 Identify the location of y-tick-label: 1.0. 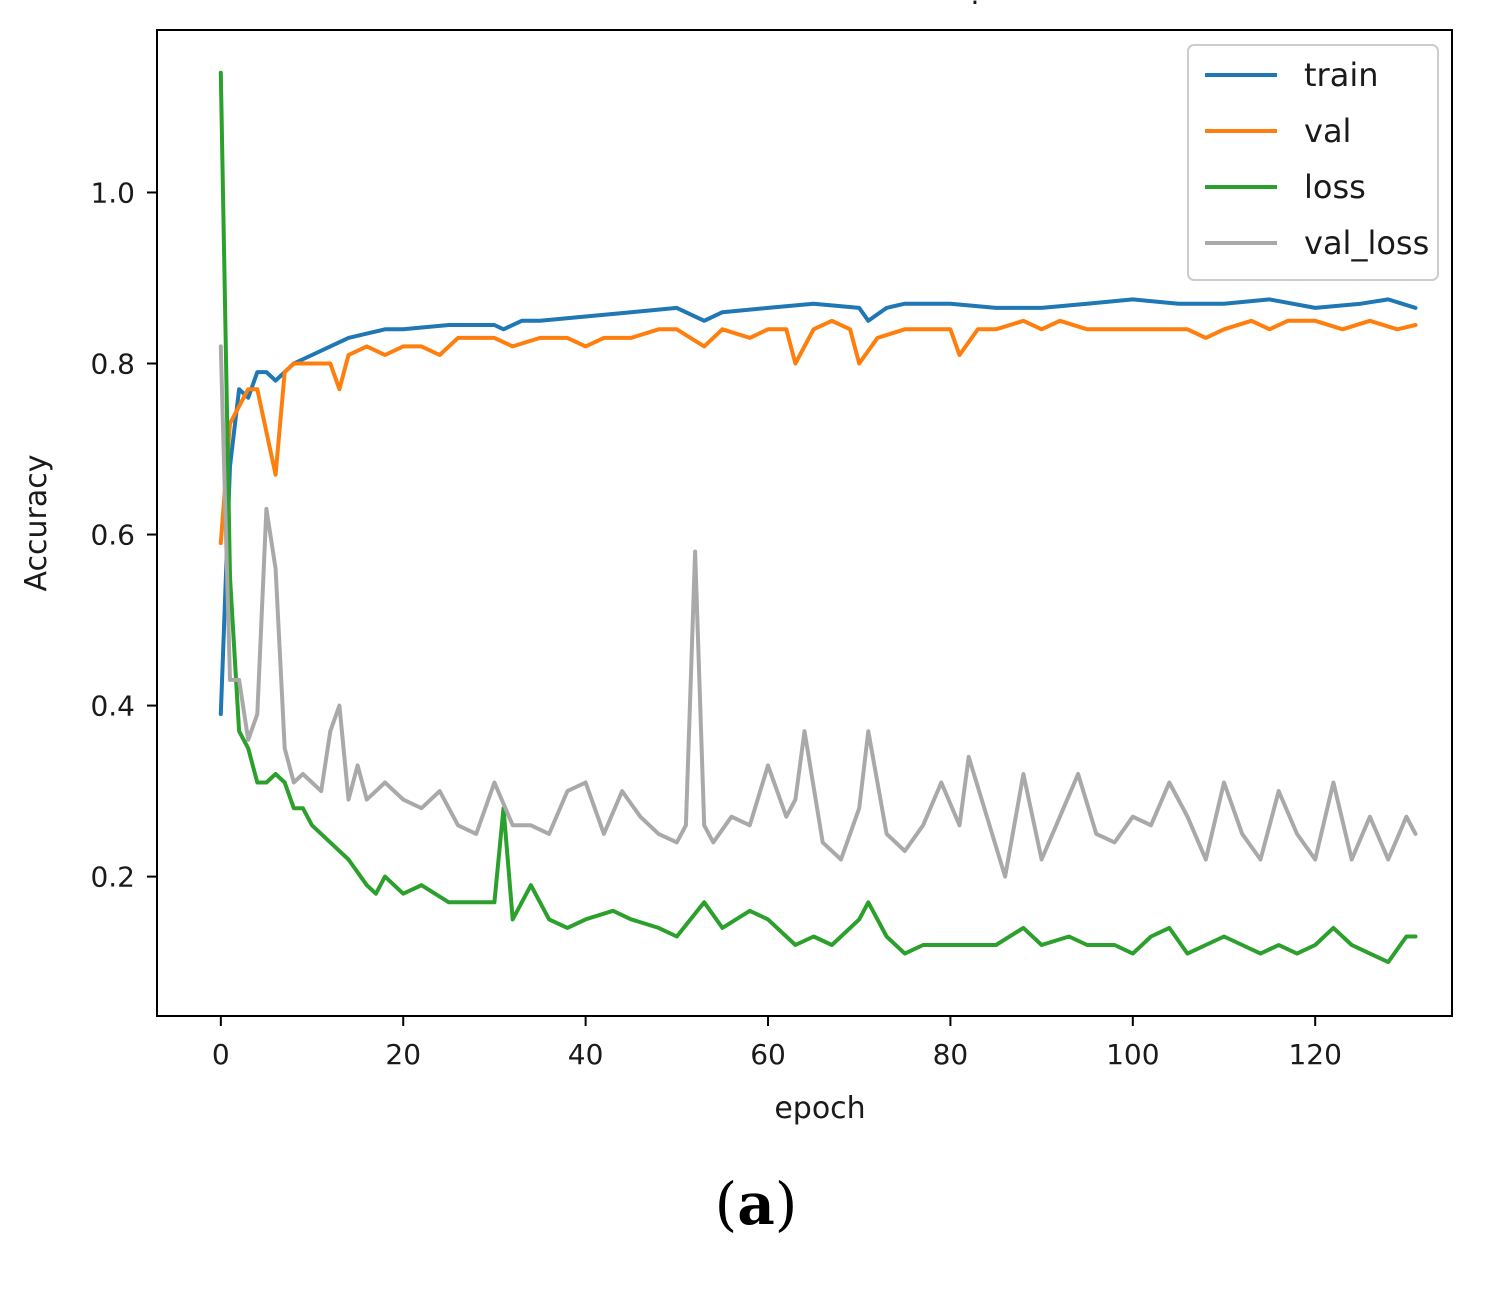
(112, 192).